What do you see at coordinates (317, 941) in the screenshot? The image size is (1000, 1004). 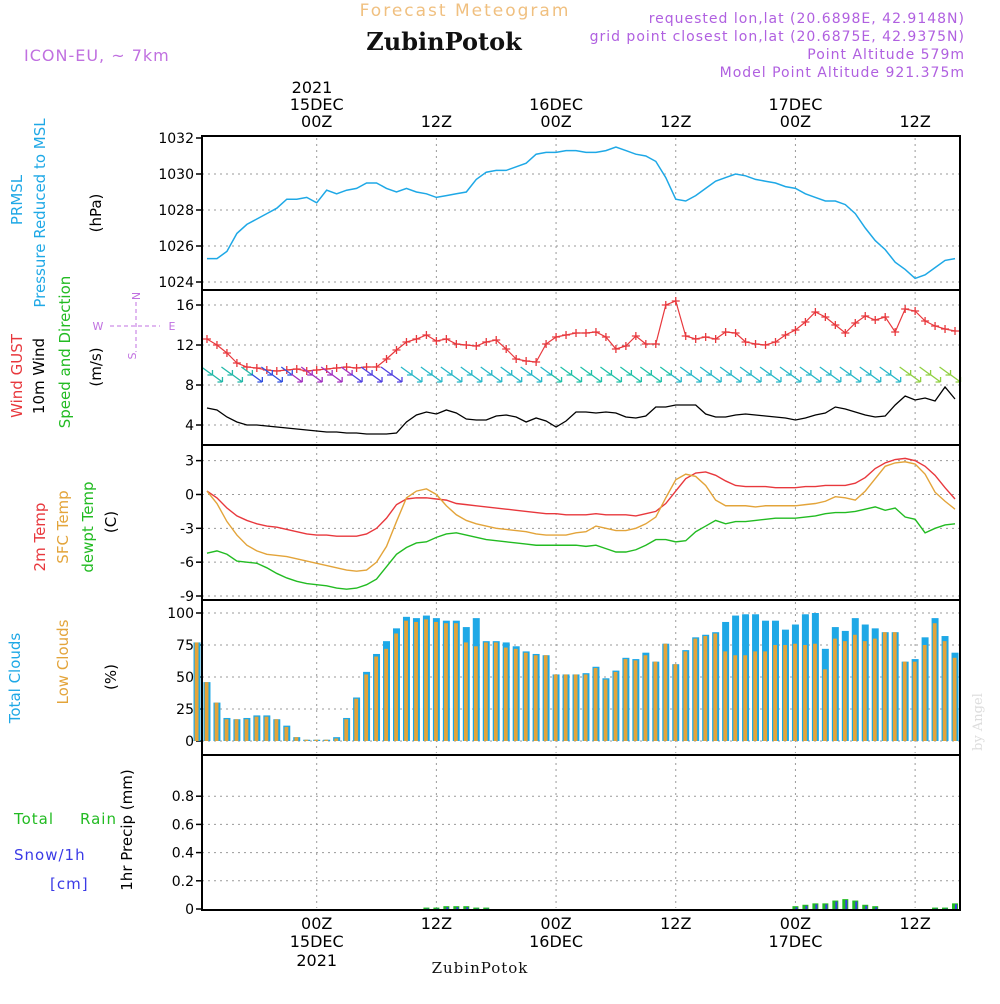 I see `bottom-xlabel-date-0: 15DEC` at bounding box center [317, 941].